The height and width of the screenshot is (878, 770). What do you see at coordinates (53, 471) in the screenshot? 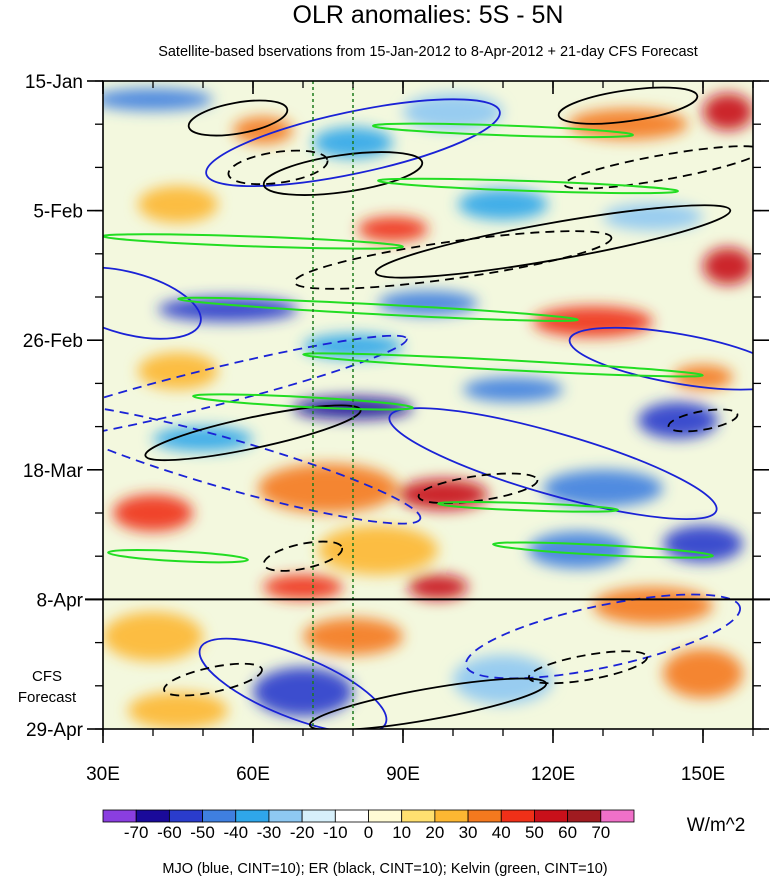
I see `y-tick-label: 18-Mar` at bounding box center [53, 471].